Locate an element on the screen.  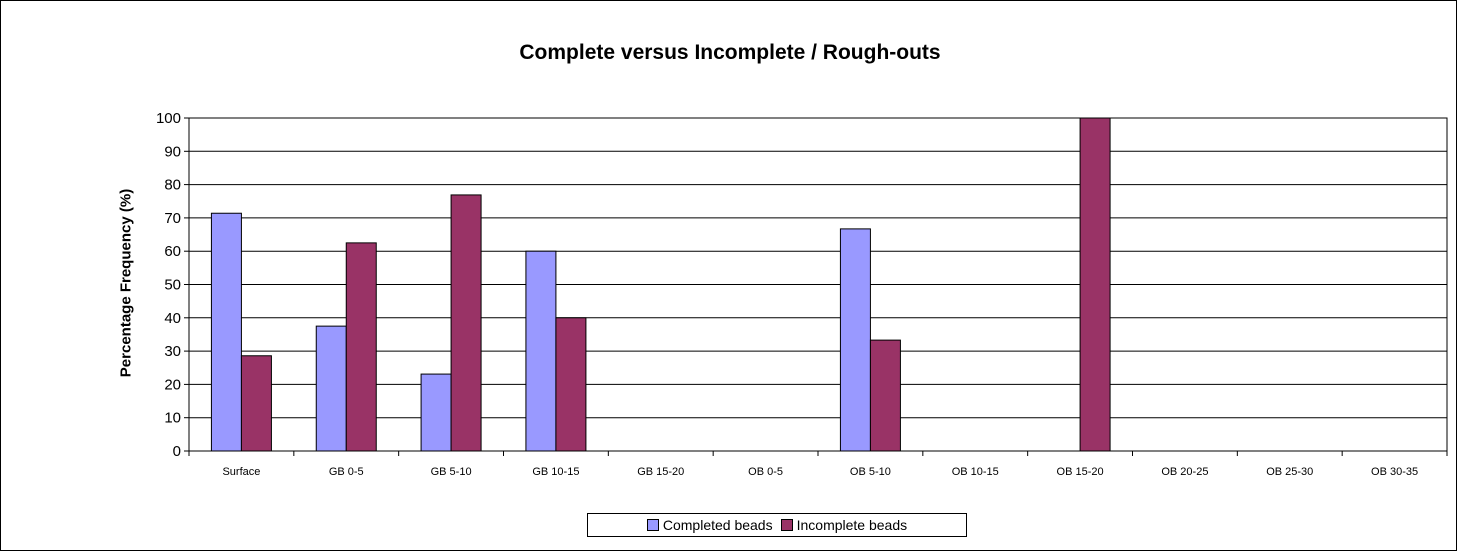
y-tick-label: 60 is located at coordinates (172, 251).